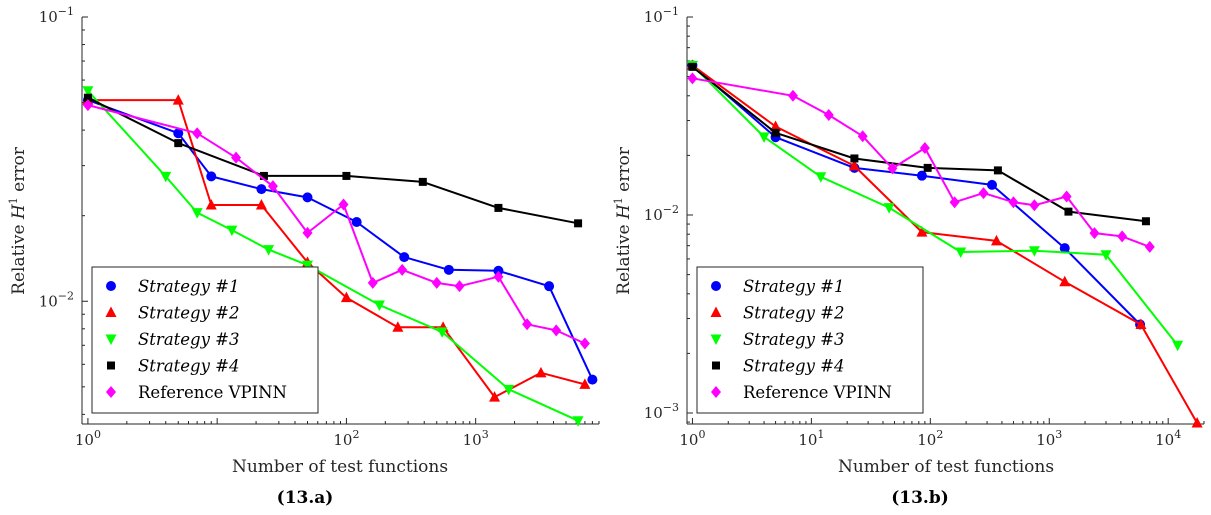 The width and height of the screenshot is (1211, 515). What do you see at coordinates (811, 438) in the screenshot?
I see `x-tick-label: 10¹` at bounding box center [811, 438].